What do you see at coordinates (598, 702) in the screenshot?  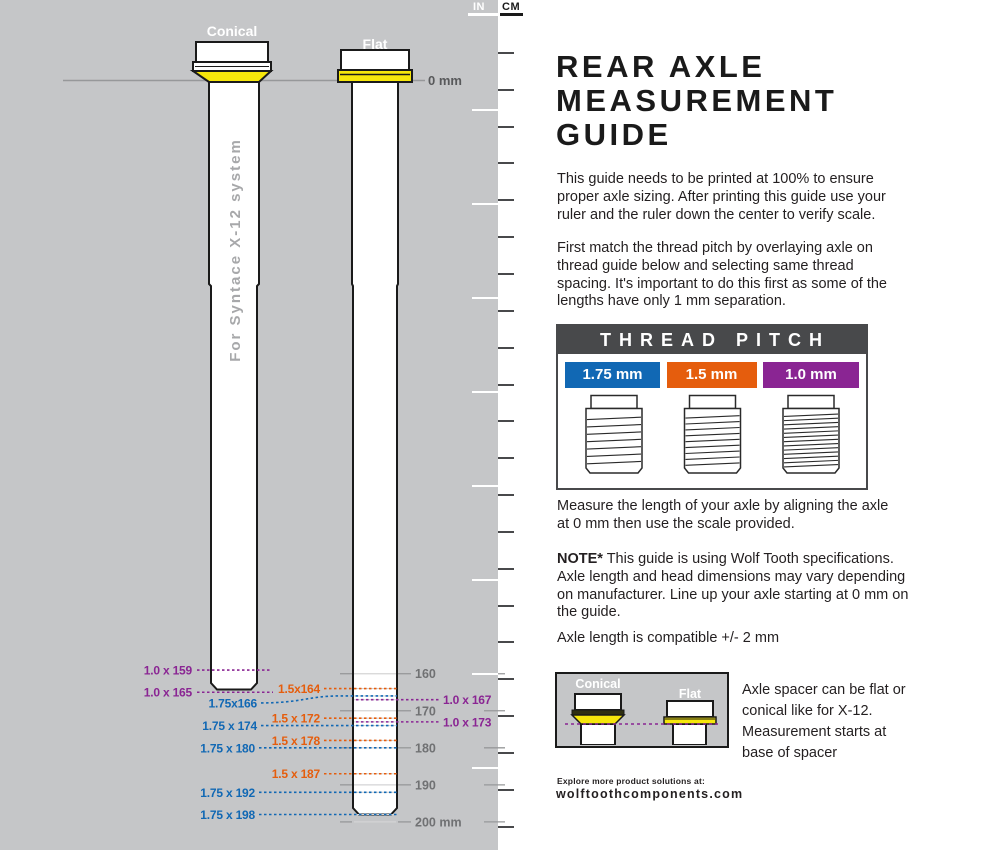 I see `mini-conical-head` at bounding box center [598, 702].